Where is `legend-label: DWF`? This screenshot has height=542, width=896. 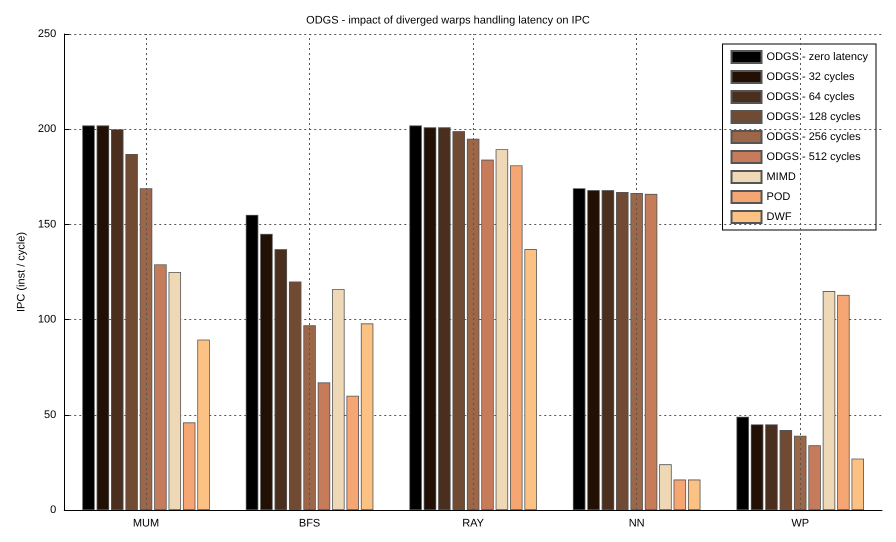 legend-label: DWF is located at coordinates (779, 217).